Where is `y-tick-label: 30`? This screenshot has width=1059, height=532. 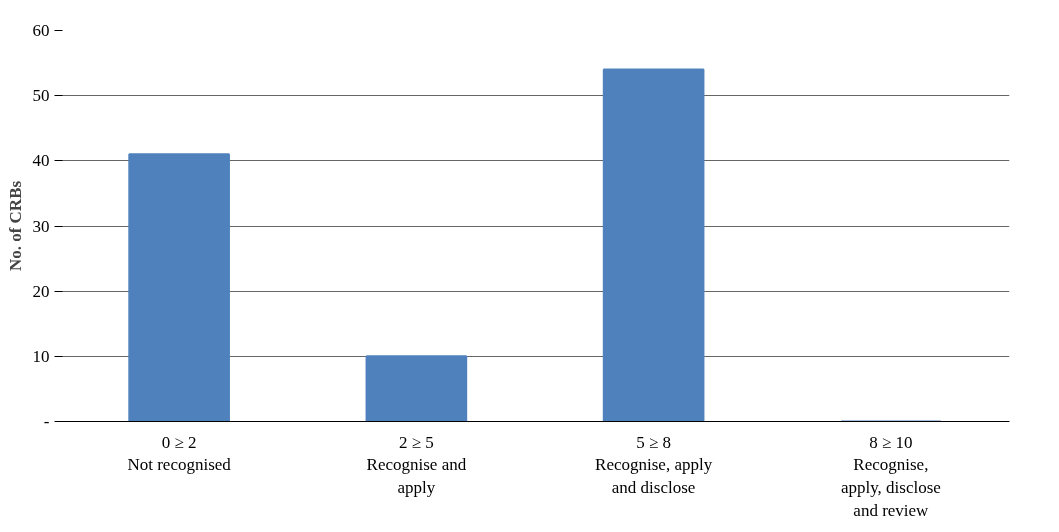
y-tick-label: 30 is located at coordinates (41, 226).